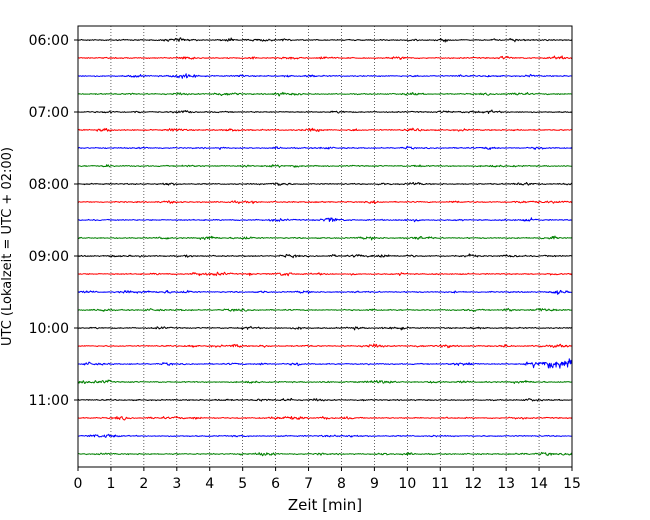  I want to click on y-tick-label: 06:00, so click(49, 41).